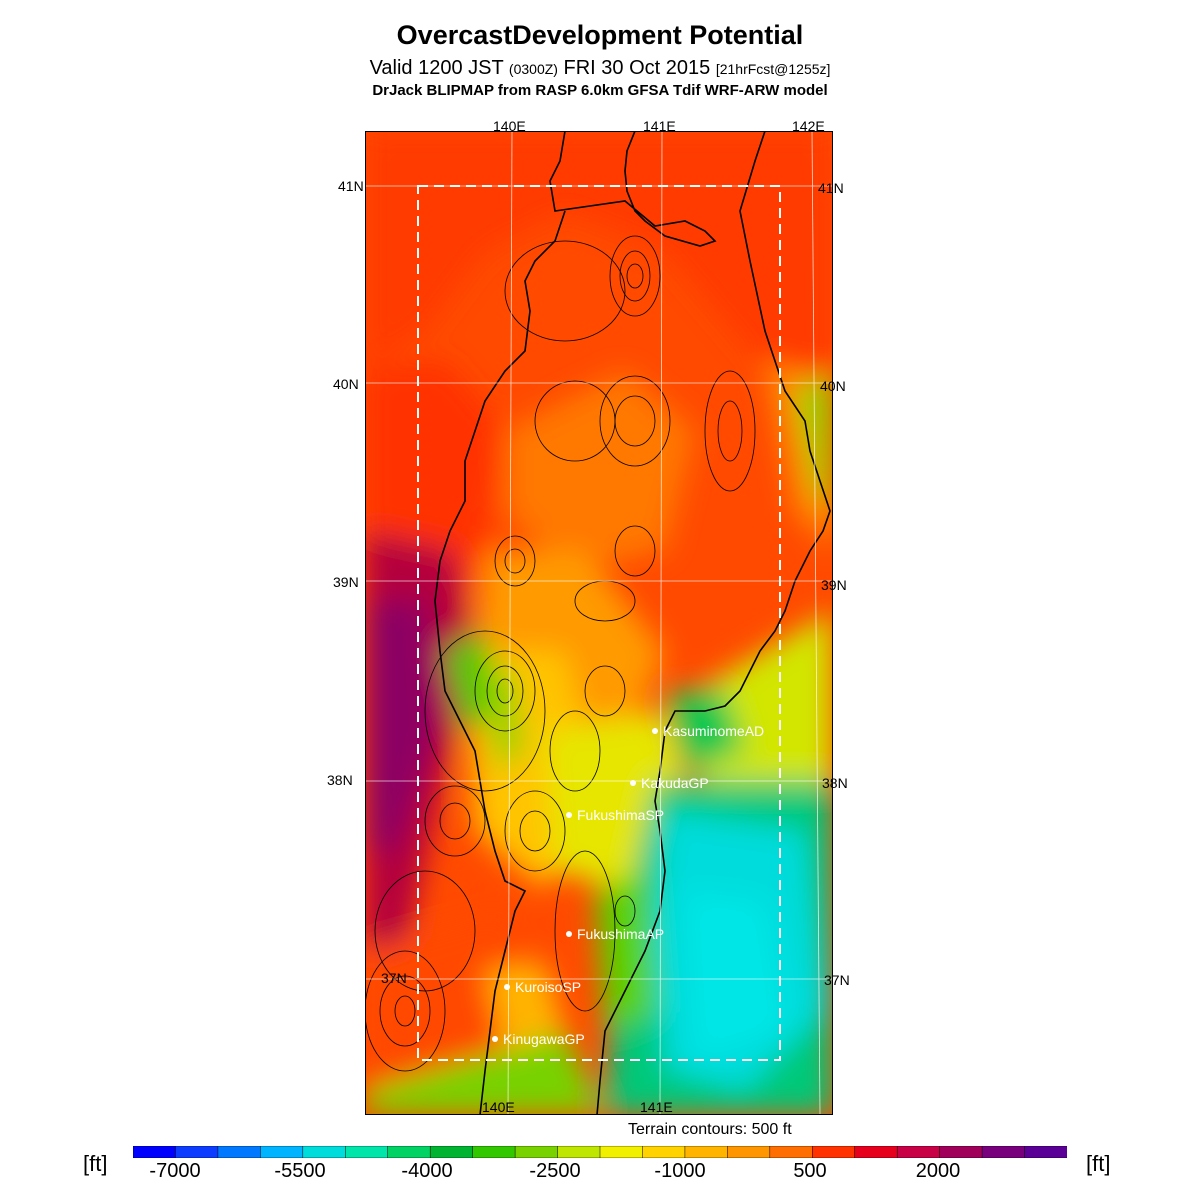  I want to click on station-label: FukushimaSP, so click(620, 815).